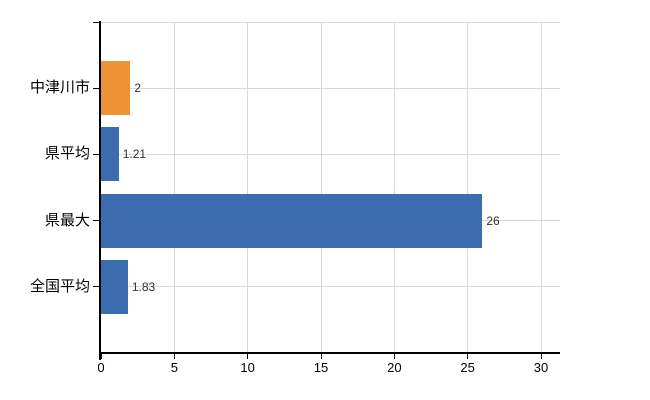 The image size is (650, 400). I want to click on bar-value-label: 1.83, so click(143, 286).